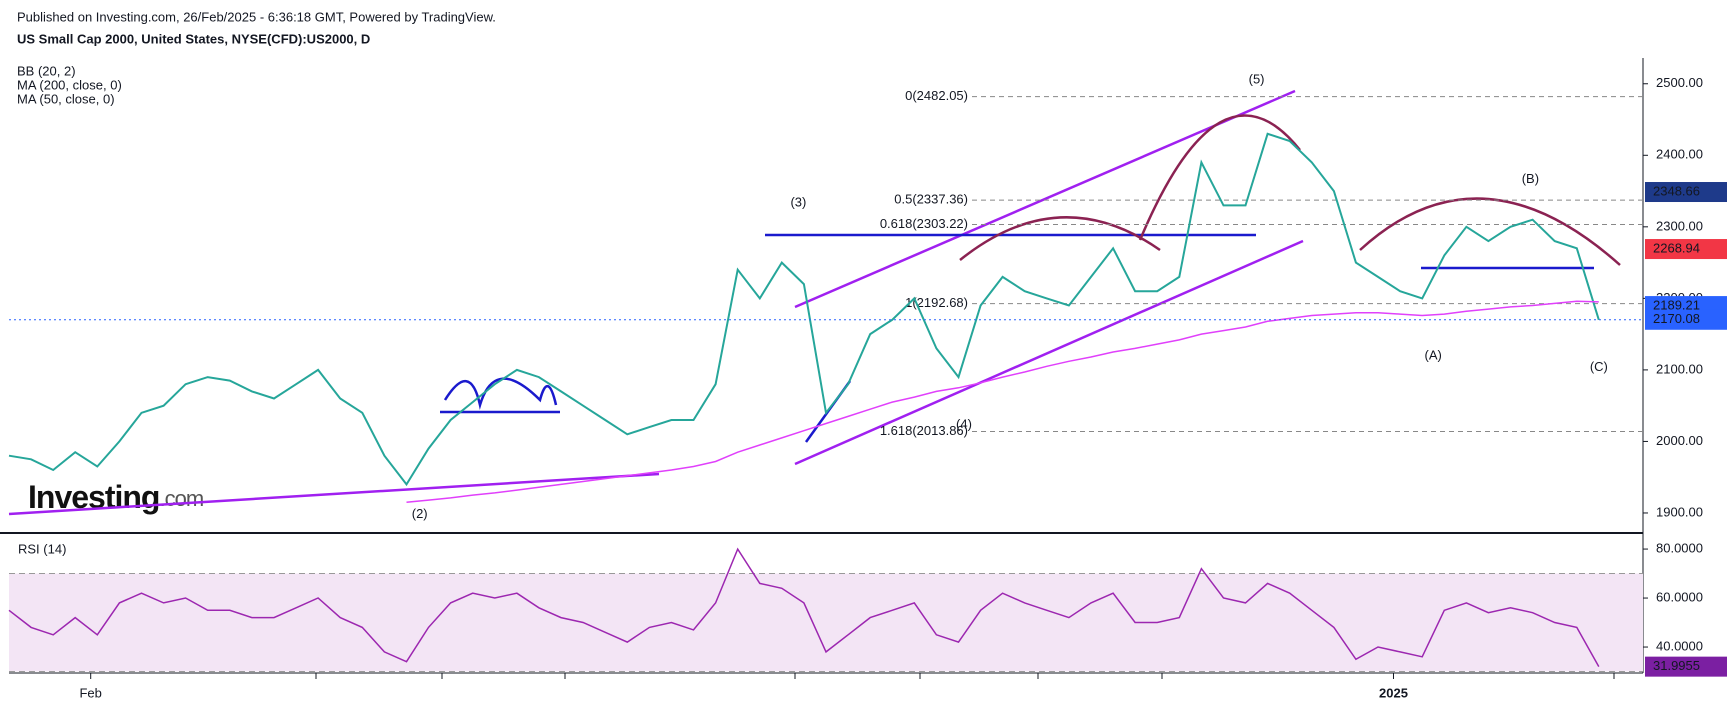 The height and width of the screenshot is (711, 1731). Describe the element at coordinates (181, 498) in the screenshot. I see `logo-suffix: .com` at that location.